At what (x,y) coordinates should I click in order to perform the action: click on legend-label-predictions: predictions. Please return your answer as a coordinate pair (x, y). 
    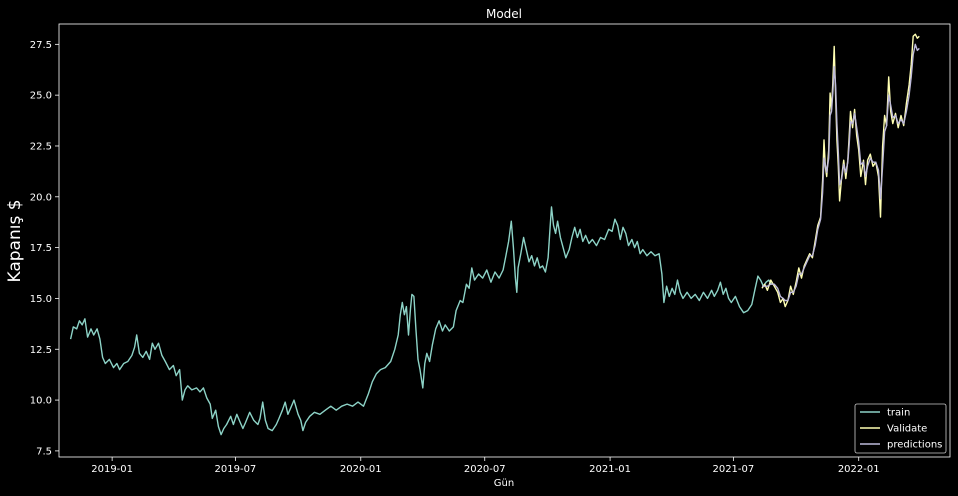
    Looking at the image, I should click on (914, 445).